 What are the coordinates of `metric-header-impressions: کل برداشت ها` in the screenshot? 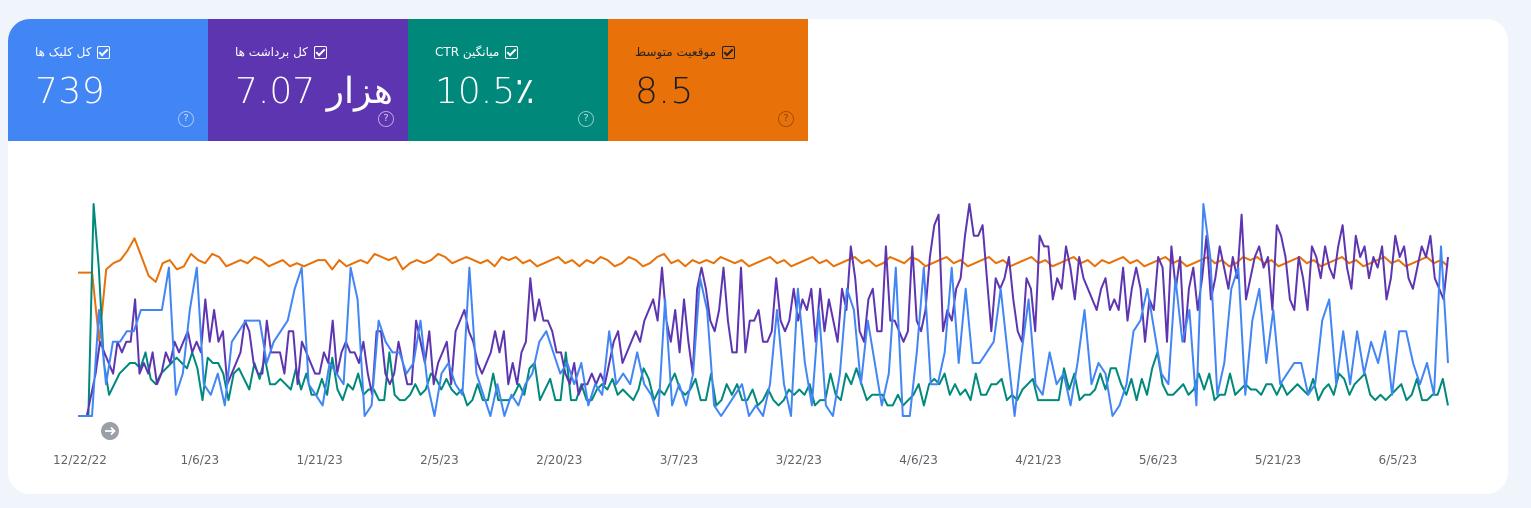 It's located at (281, 52).